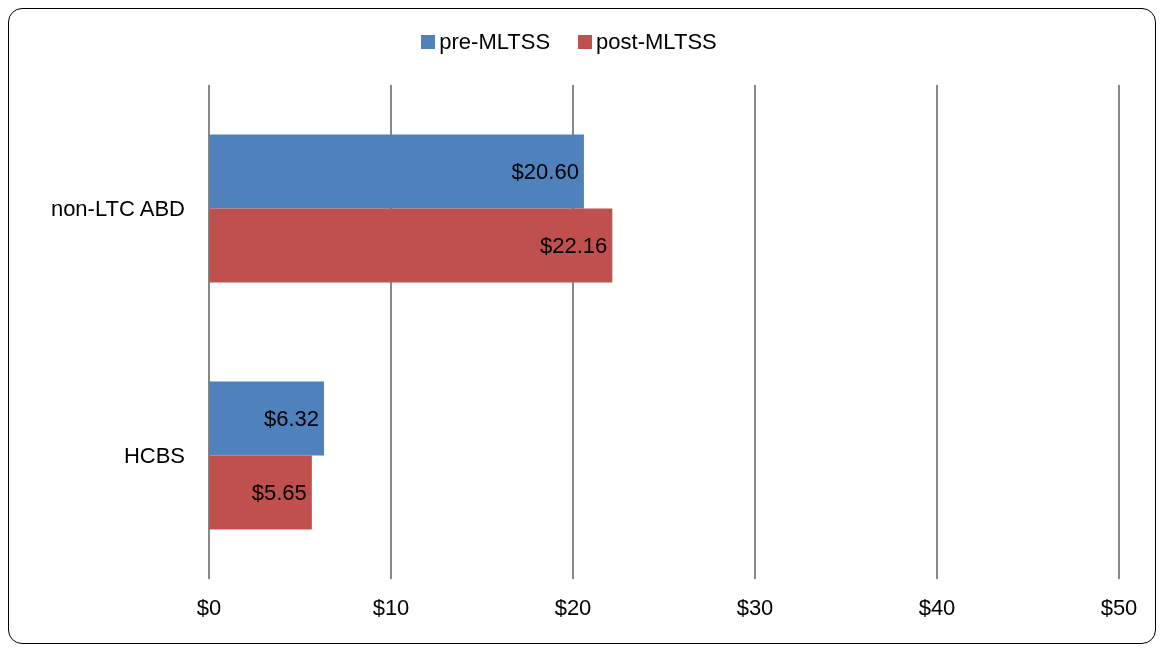 This screenshot has width=1164, height=656. I want to click on data-label: $6.32, so click(291, 419).